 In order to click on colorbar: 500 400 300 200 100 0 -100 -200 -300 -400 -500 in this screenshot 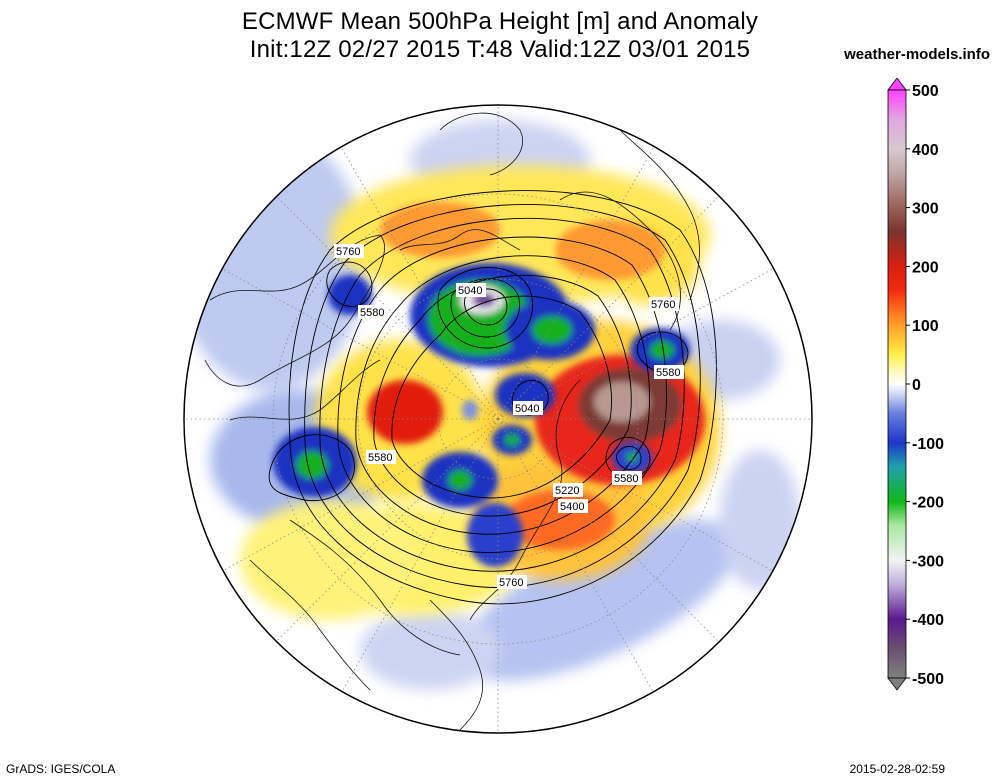, I will do `click(915, 384)`.